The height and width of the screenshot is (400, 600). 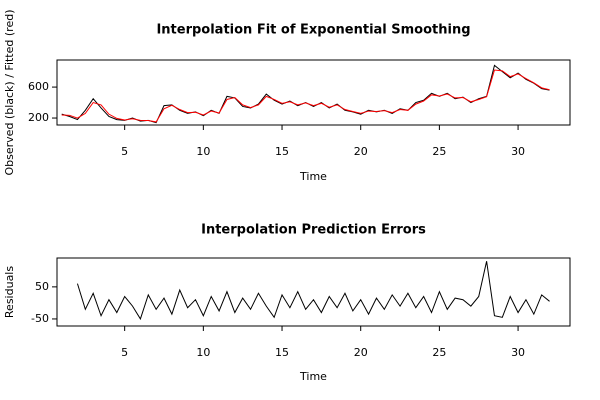 I want to click on plot-frame, so click(x=313, y=92).